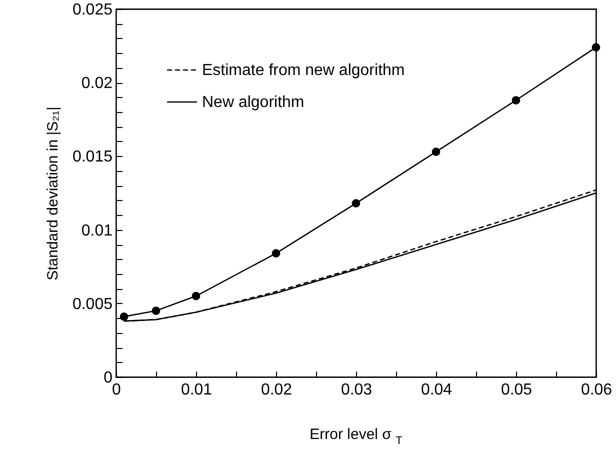  What do you see at coordinates (97, 83) in the screenshot?
I see `y-tick-label: 0.02` at bounding box center [97, 83].